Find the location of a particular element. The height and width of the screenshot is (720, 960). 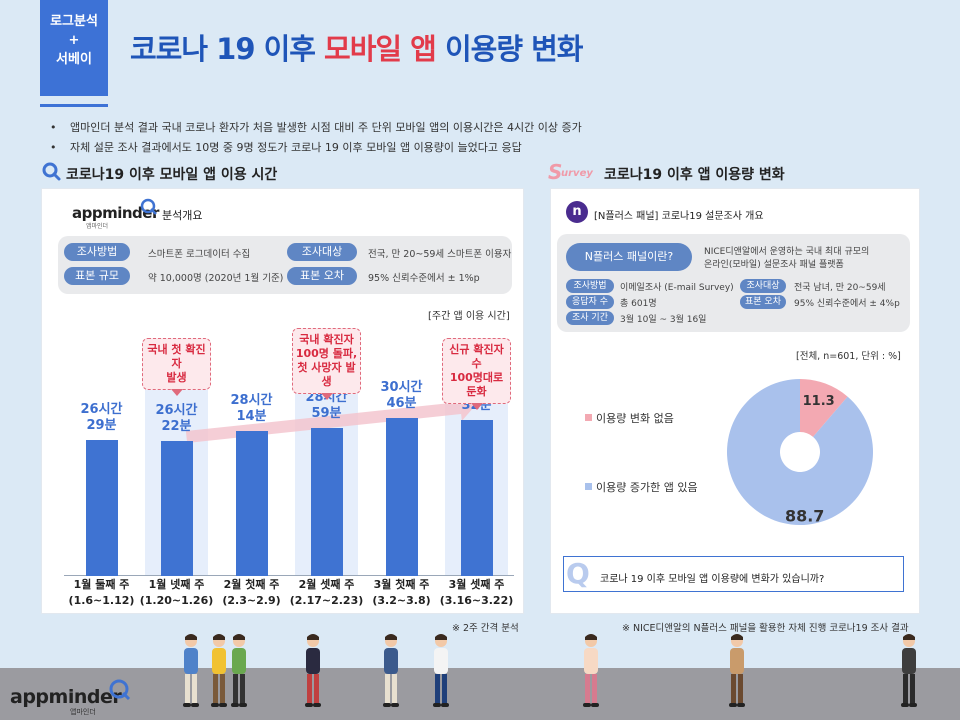

x-tick-label: 3월 첫째 주 (3.2~3.8) is located at coordinates (401, 592).